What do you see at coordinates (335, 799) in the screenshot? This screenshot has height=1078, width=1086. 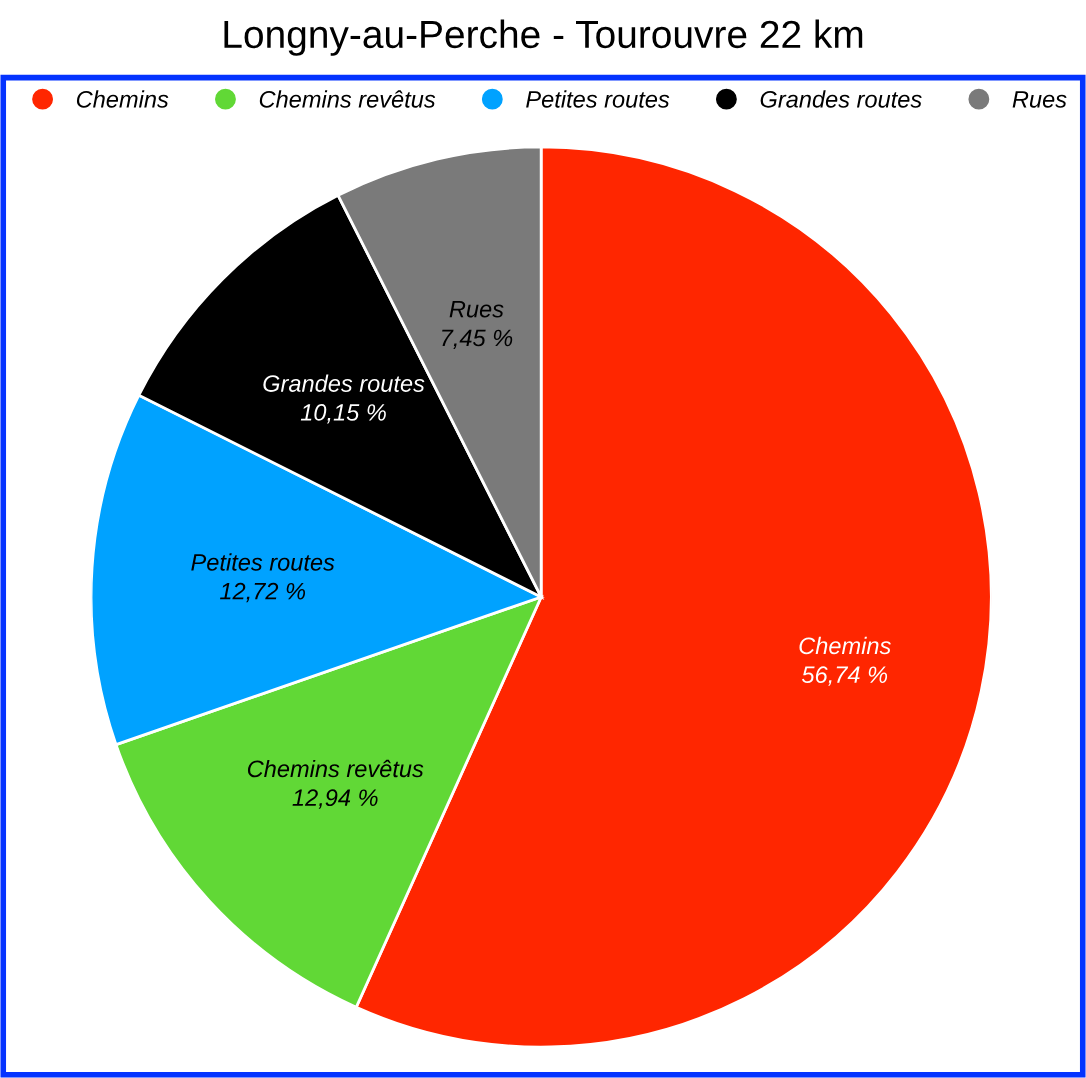 I see `data-label: 12,94 %` at bounding box center [335, 799].